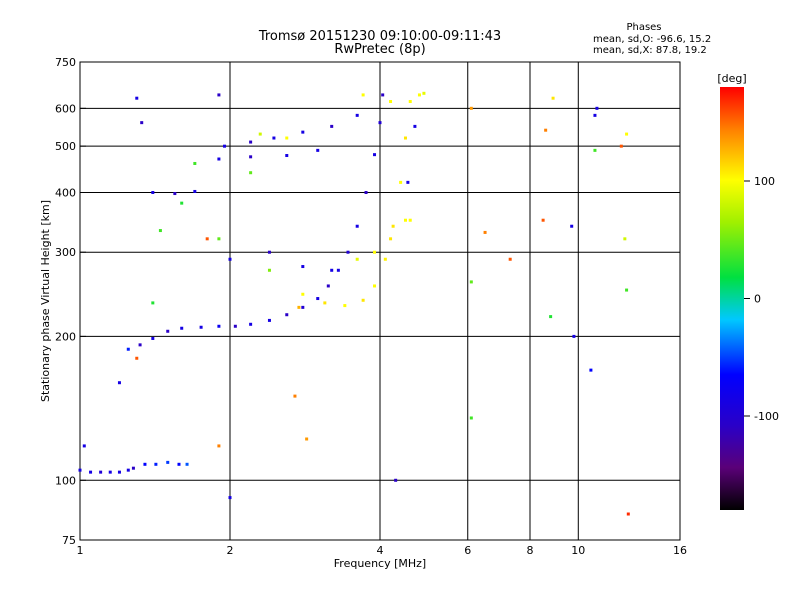 This screenshot has height=600, width=800. Describe the element at coordinates (643, 27) in the screenshot. I see `phase-stats-heading: Phases` at that location.